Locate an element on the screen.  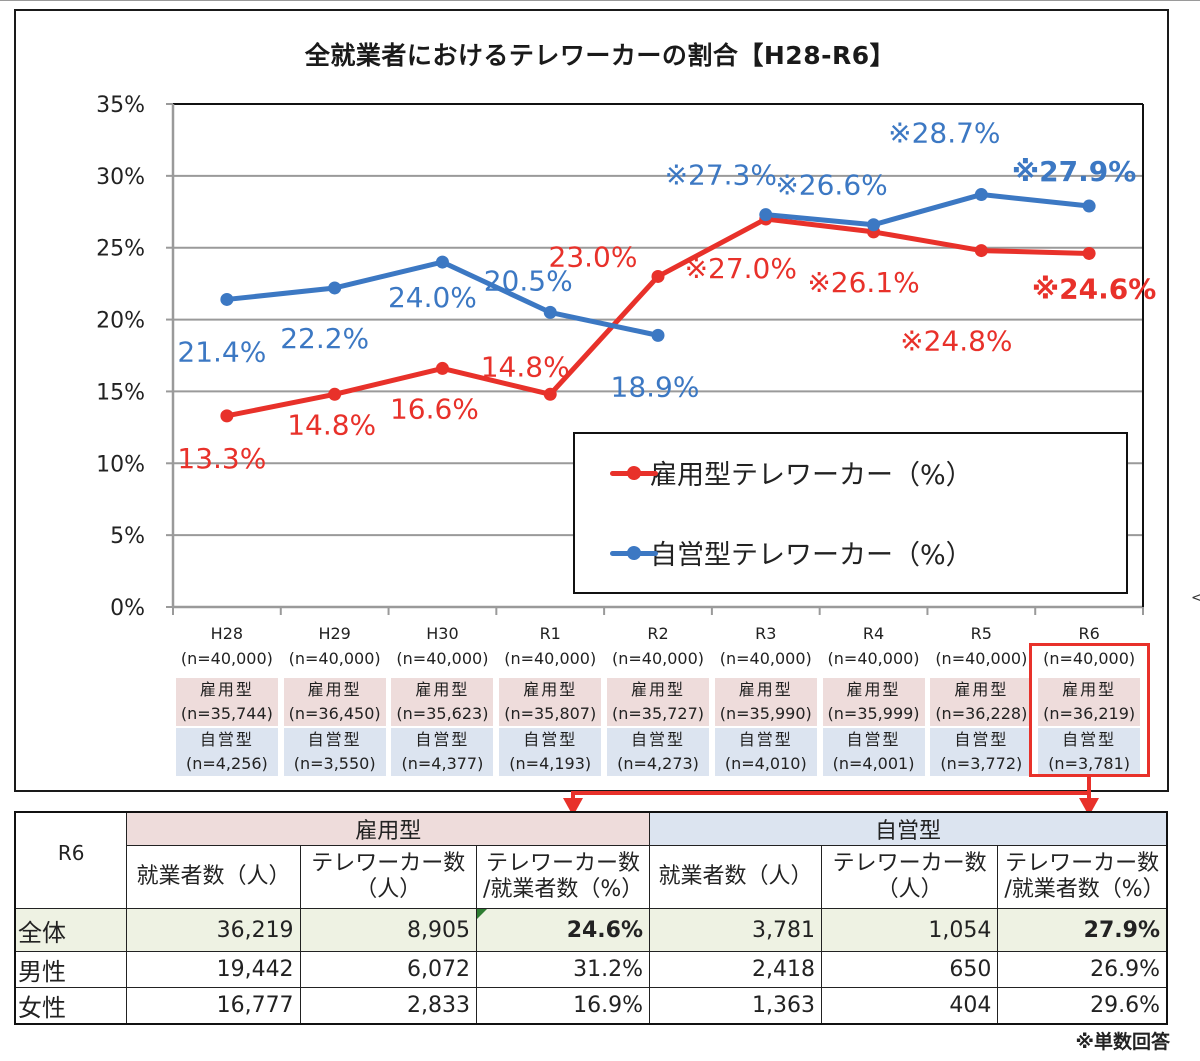
x-category-label: R6 (n=40,000) is located at coordinates (1089, 646).